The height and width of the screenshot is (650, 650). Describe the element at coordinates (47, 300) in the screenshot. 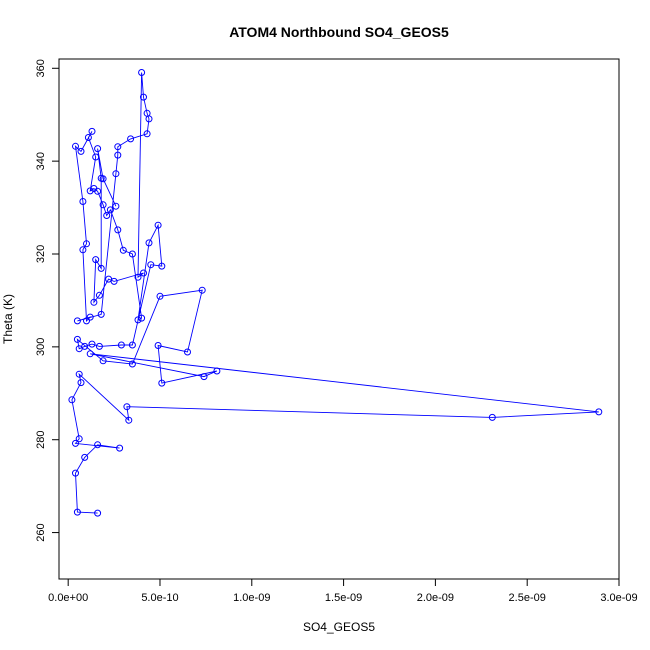

I see `y-axis: 260 280 300 320 340 360` at that location.